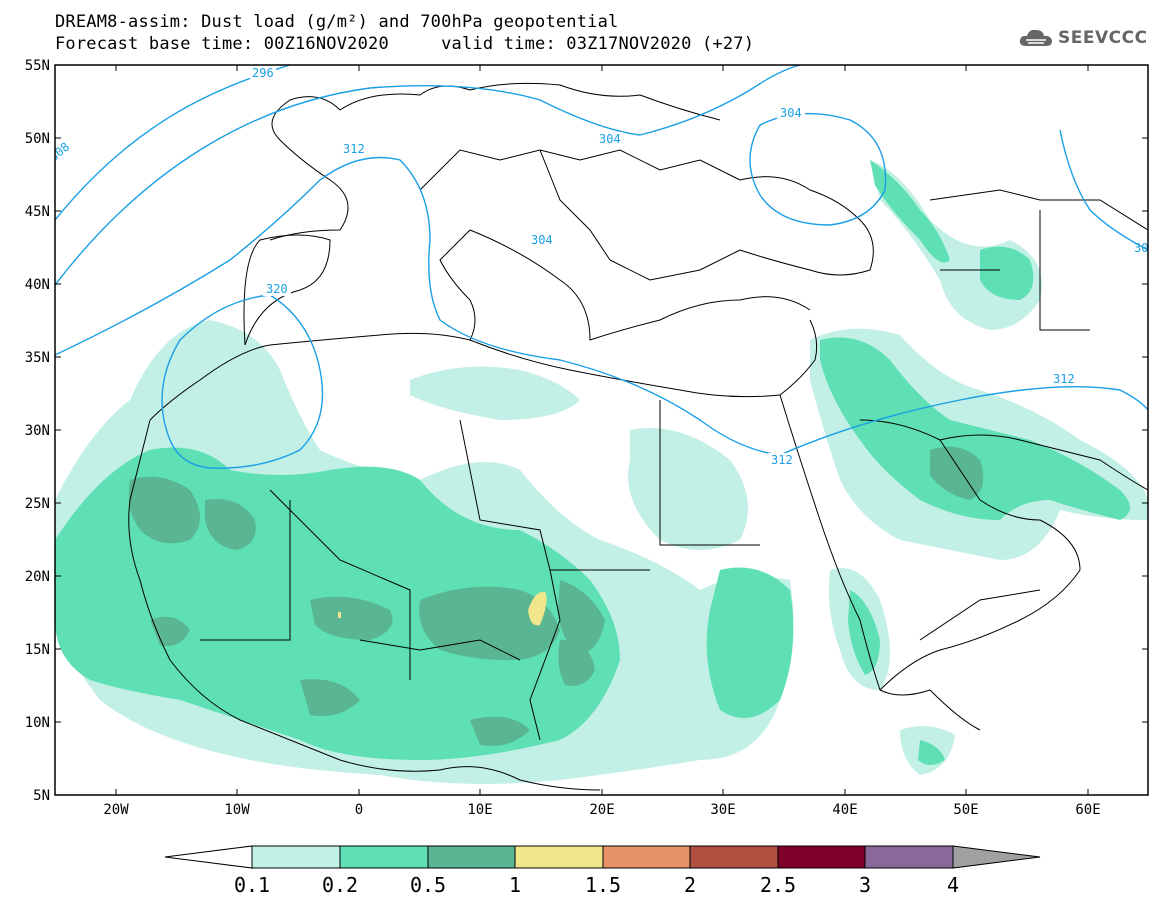  Describe the element at coordinates (844, 810) in the screenshot. I see `lon-tick-label: 40E` at that location.